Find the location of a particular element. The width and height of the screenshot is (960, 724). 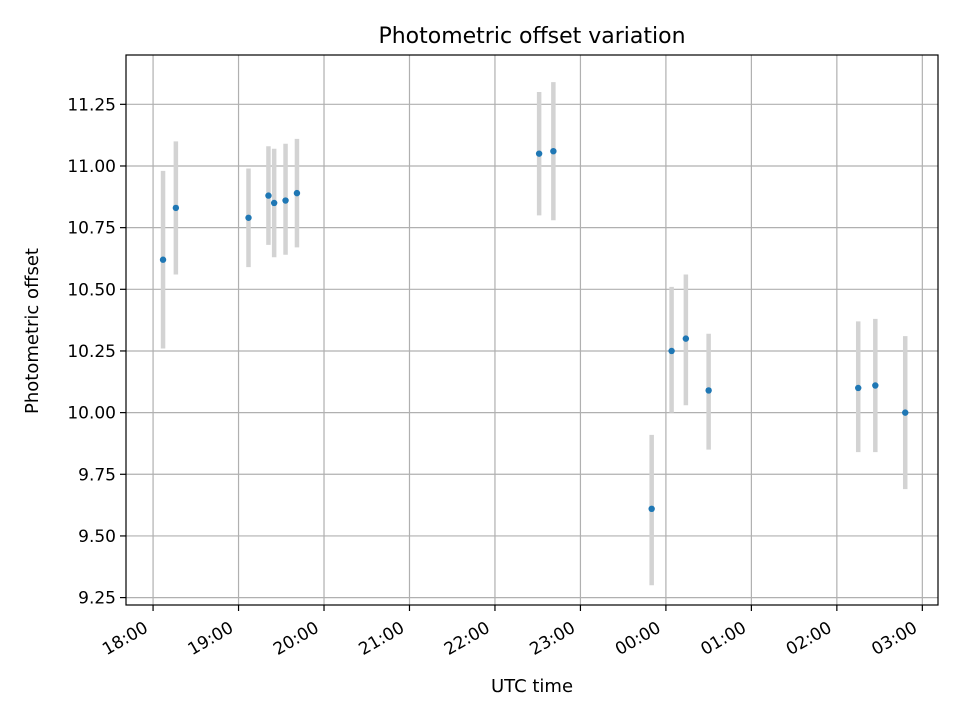

y-tick-label: 9.50 is located at coordinates (97, 537).